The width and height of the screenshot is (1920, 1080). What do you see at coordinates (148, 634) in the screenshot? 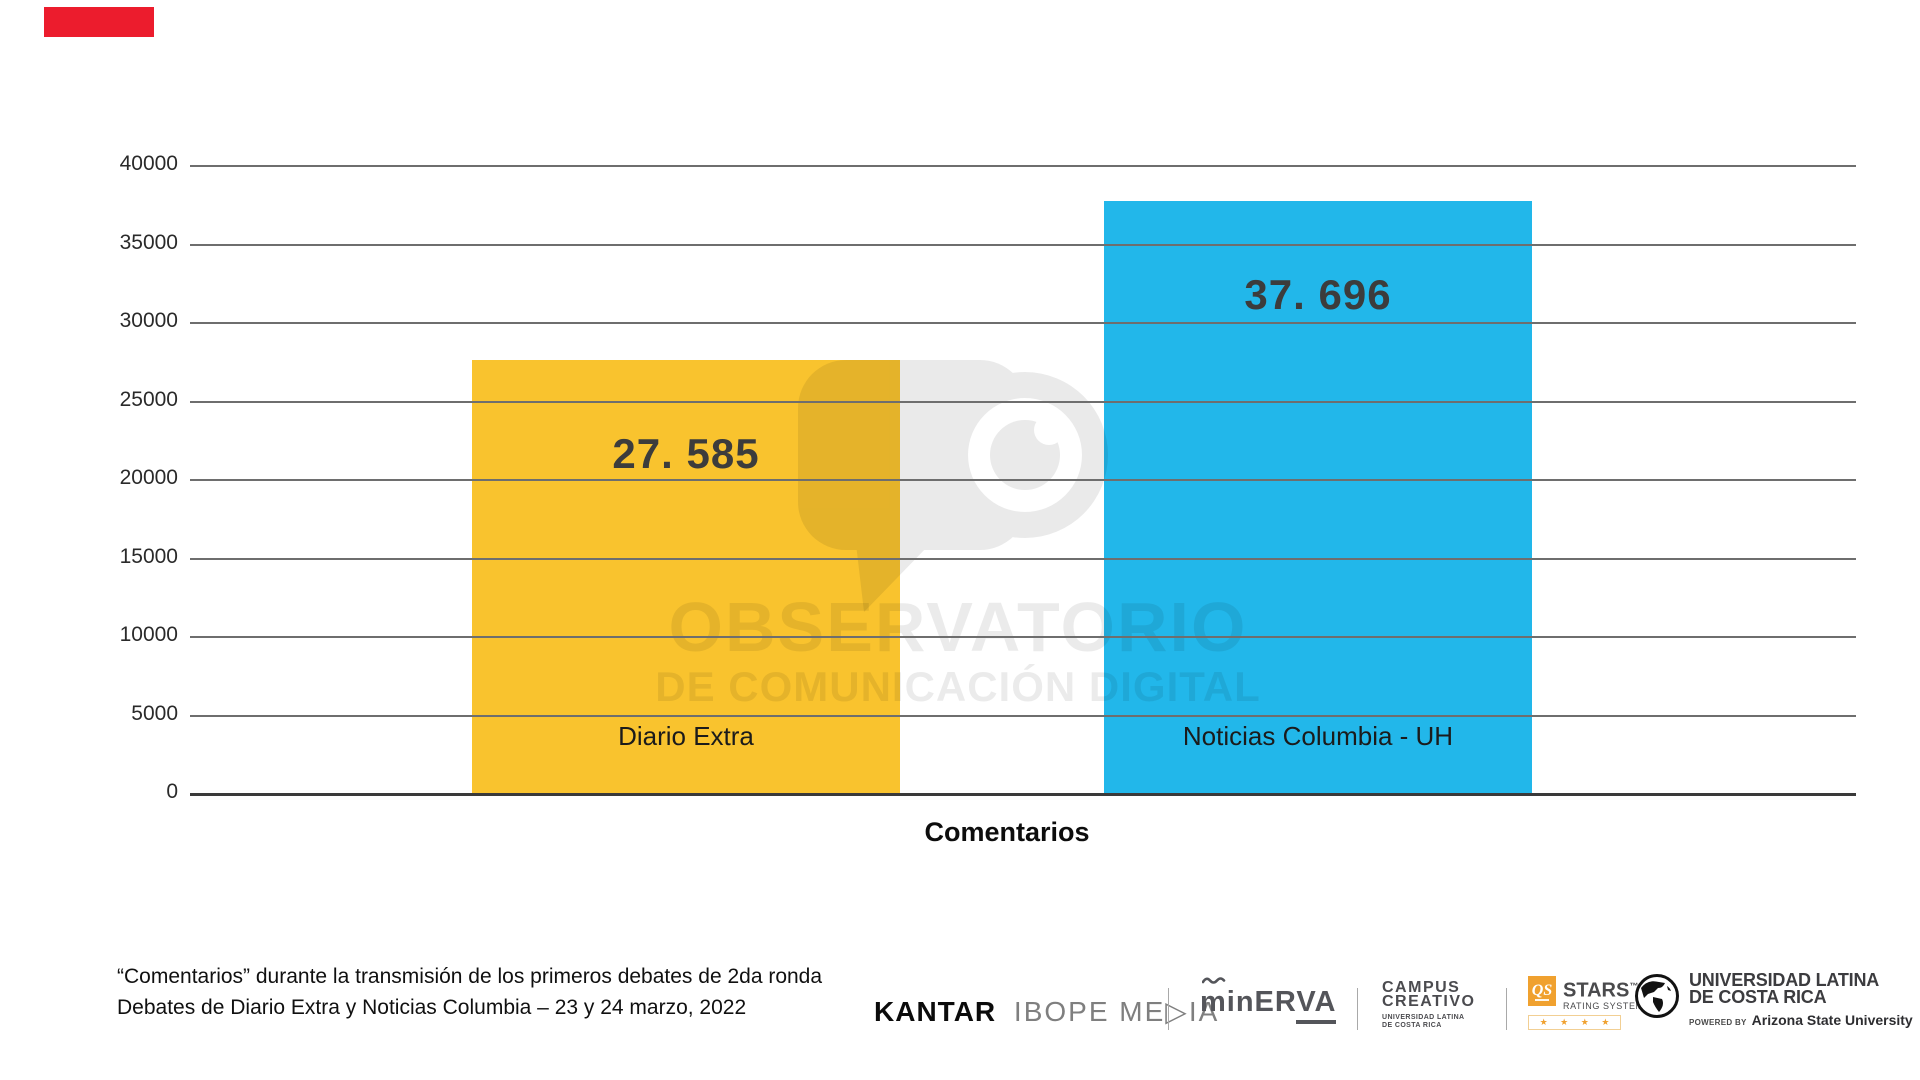
I see `y-tick-label: 10000` at bounding box center [148, 634].